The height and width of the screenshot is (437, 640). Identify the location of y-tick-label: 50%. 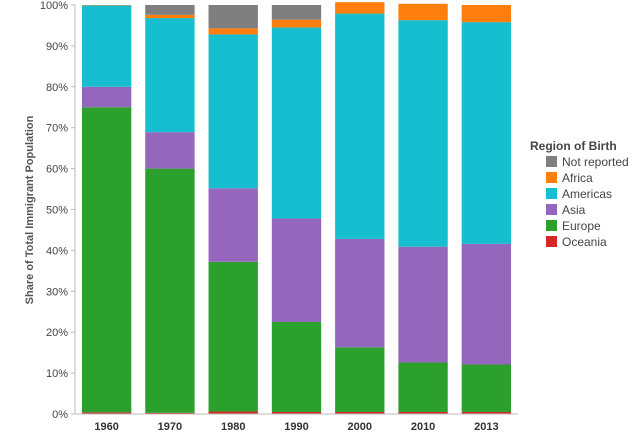
(57, 211).